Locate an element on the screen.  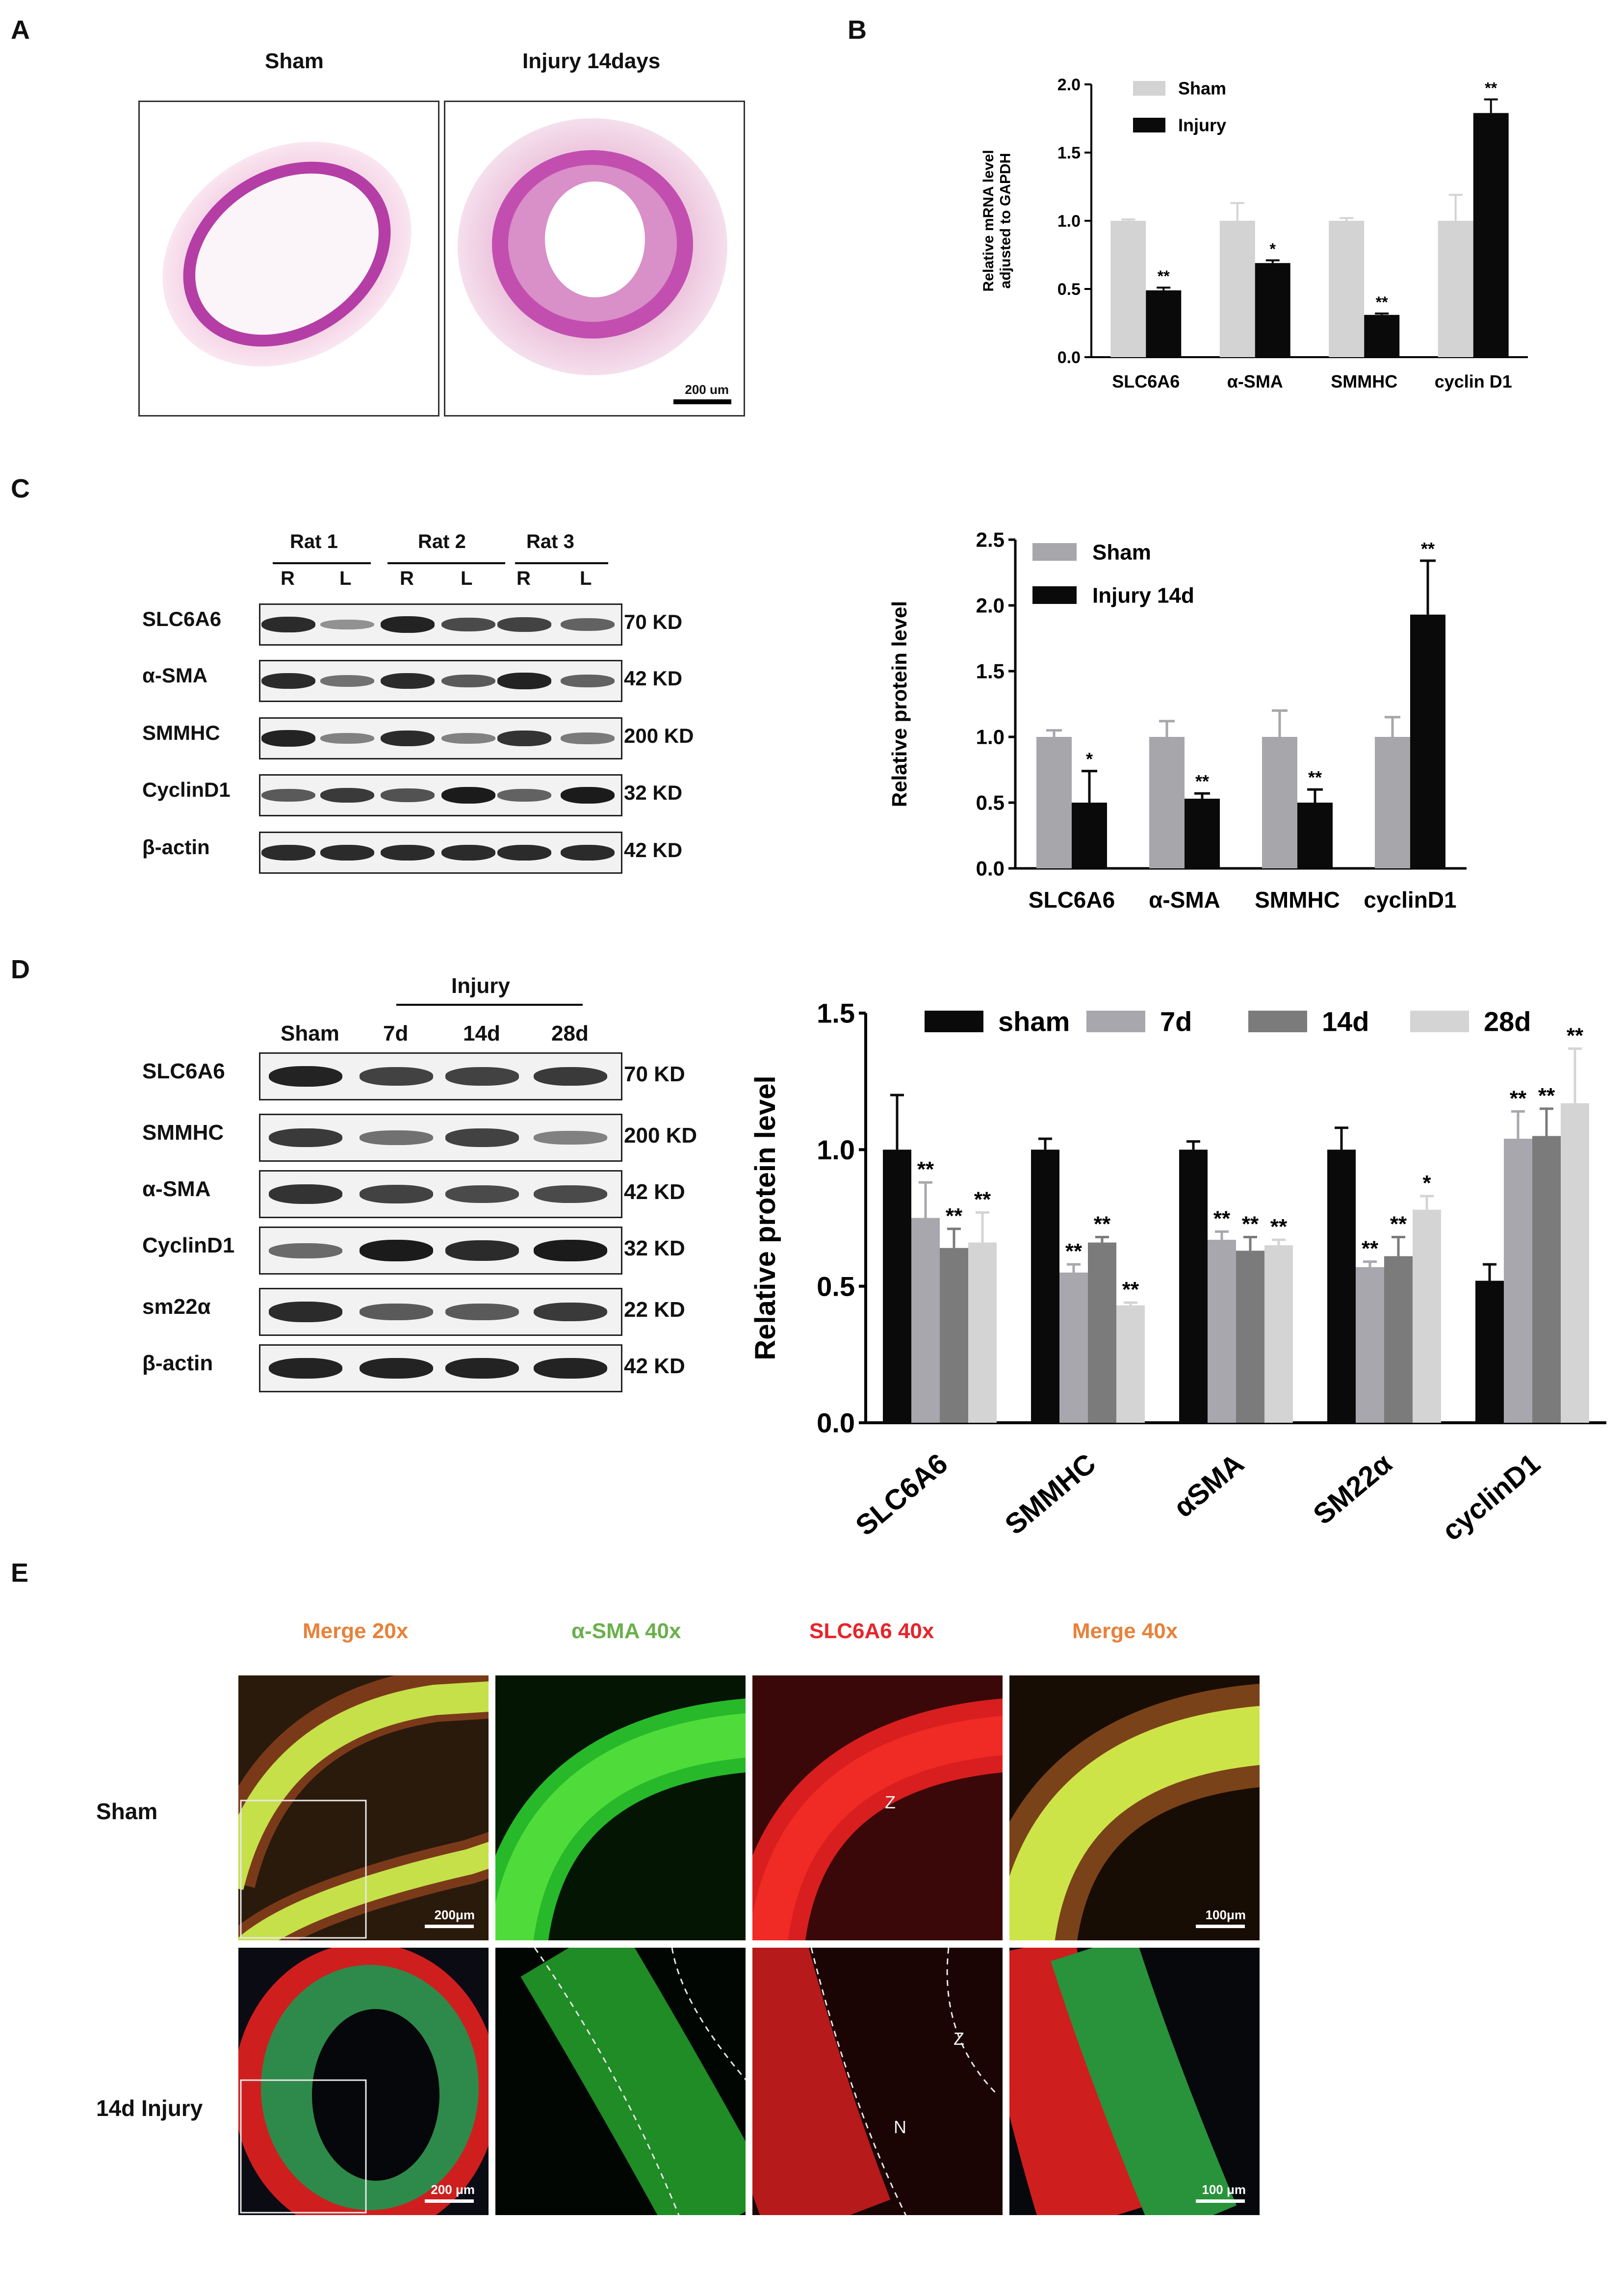
blot-d-protein-label: SLC6A6 is located at coordinates (183, 1071).